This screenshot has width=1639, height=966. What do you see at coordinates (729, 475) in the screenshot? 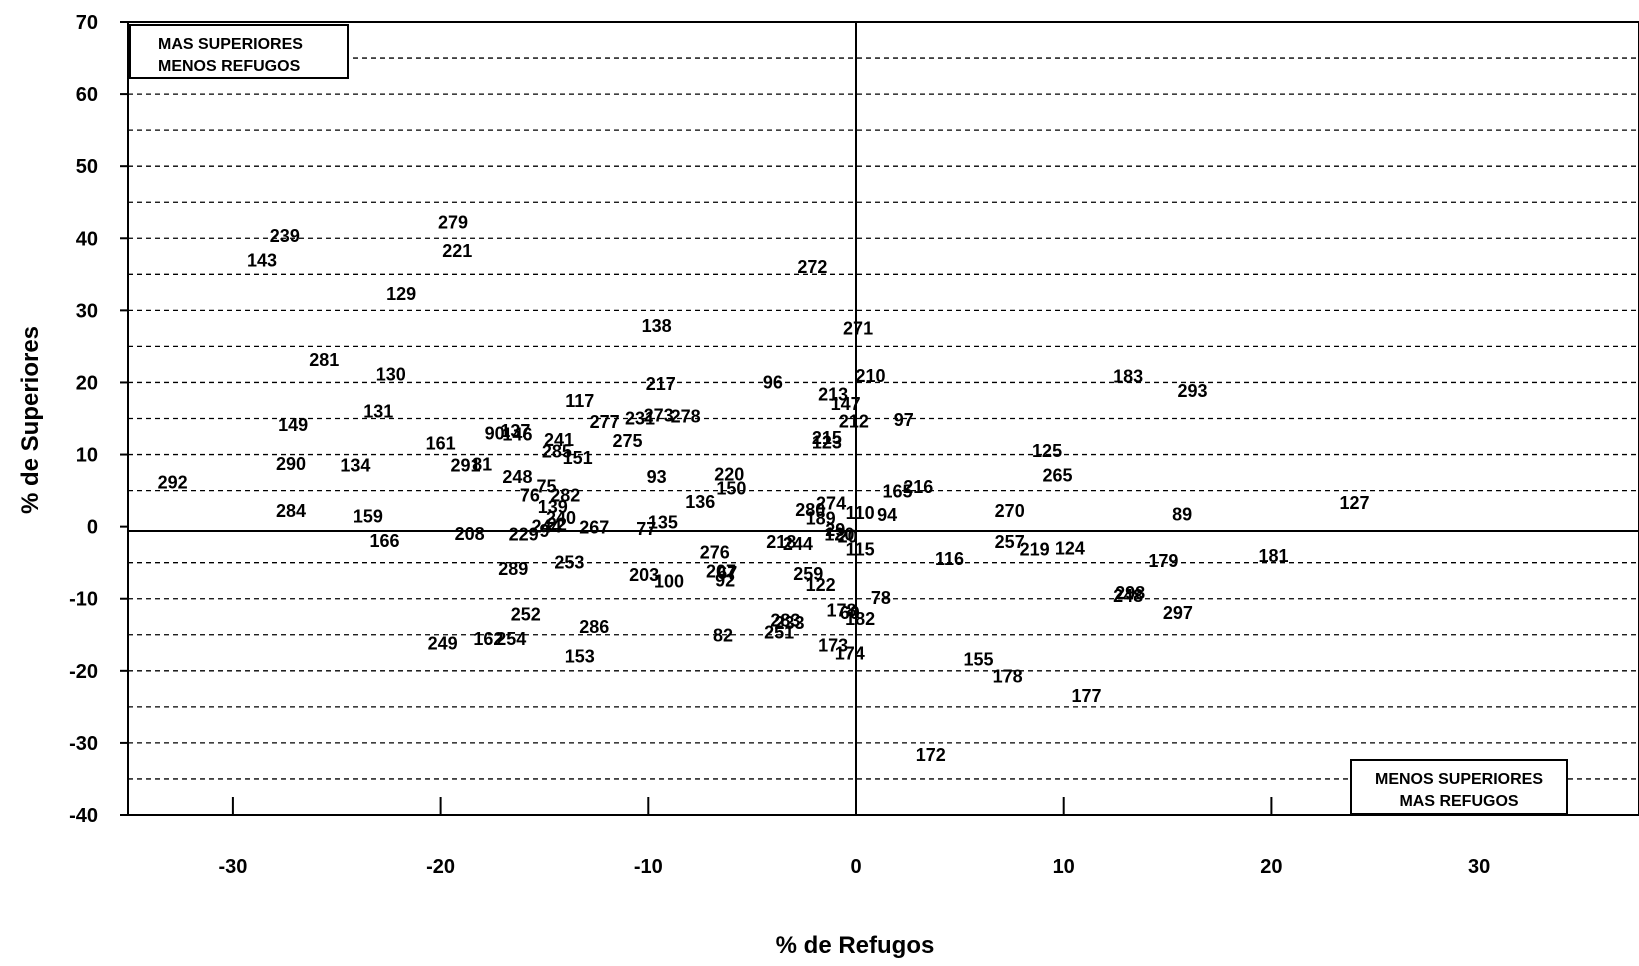
I see `data-point-label: 220` at bounding box center [729, 475].